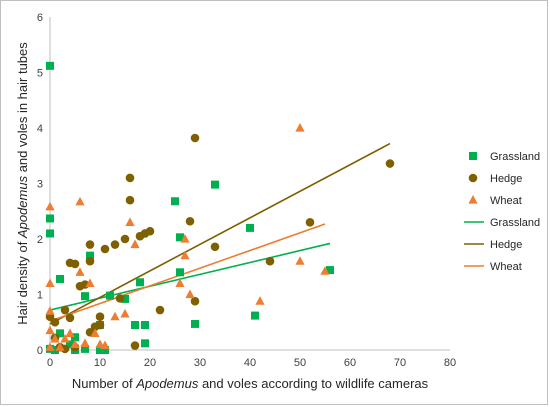 The image size is (550, 407). I want to click on x-tick-label: 50, so click(300, 363).